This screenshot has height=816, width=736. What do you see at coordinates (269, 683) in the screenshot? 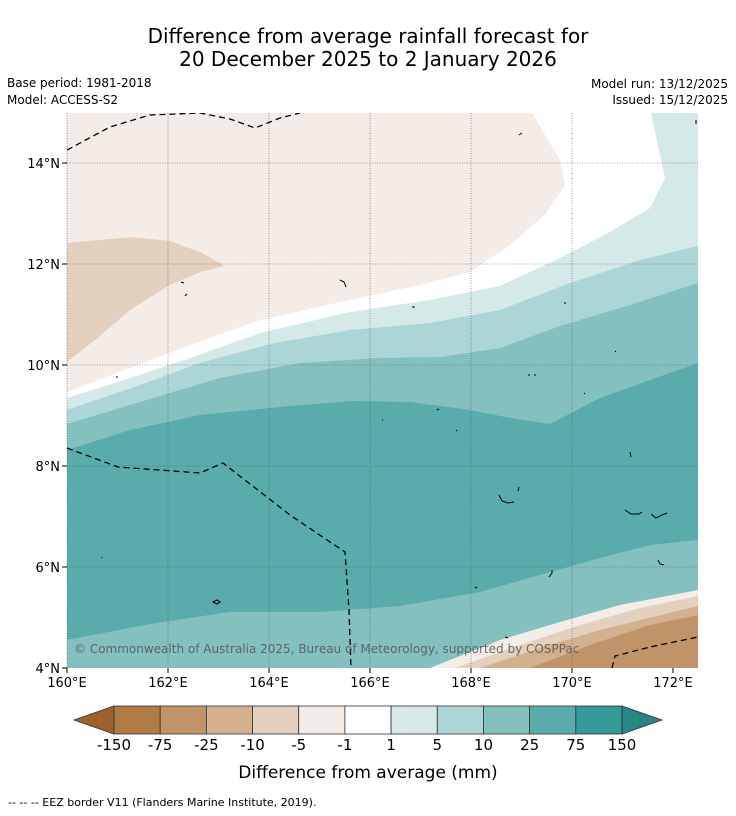
I see `lon-label: 164°E` at bounding box center [269, 683].